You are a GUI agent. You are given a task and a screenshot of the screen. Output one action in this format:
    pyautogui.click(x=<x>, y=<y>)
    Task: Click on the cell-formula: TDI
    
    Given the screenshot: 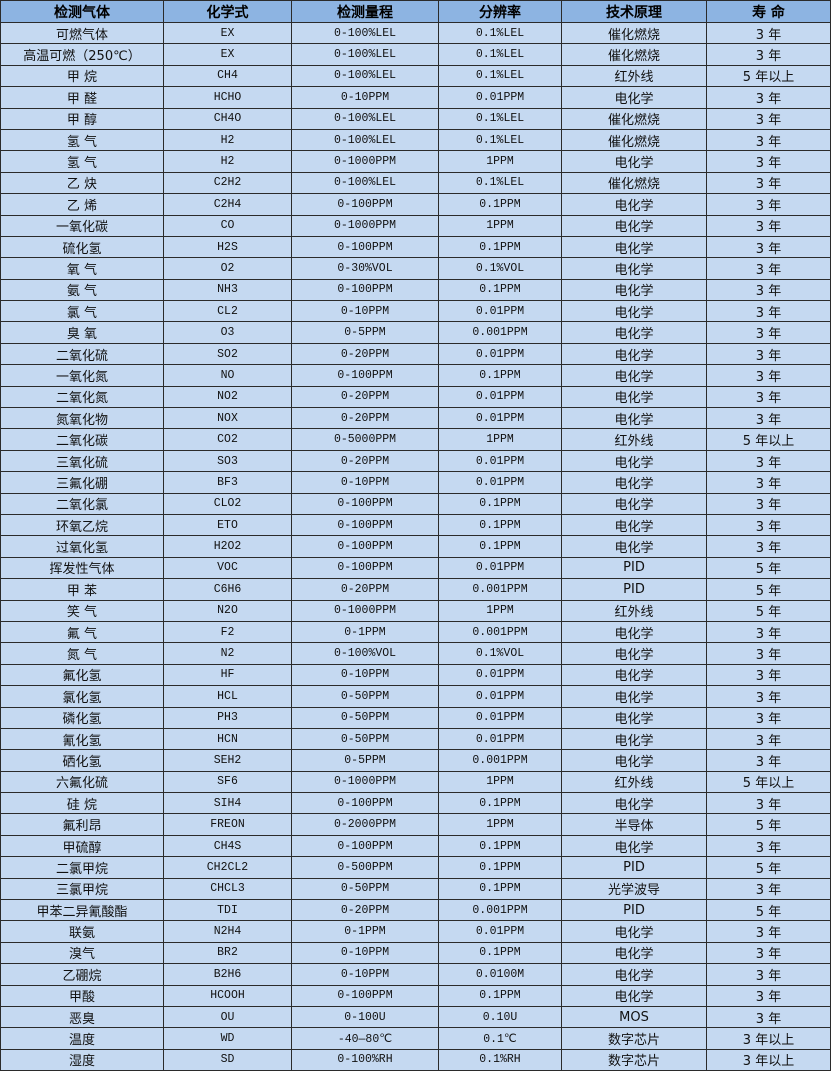 What is the action you would take?
    pyautogui.click(x=227, y=910)
    